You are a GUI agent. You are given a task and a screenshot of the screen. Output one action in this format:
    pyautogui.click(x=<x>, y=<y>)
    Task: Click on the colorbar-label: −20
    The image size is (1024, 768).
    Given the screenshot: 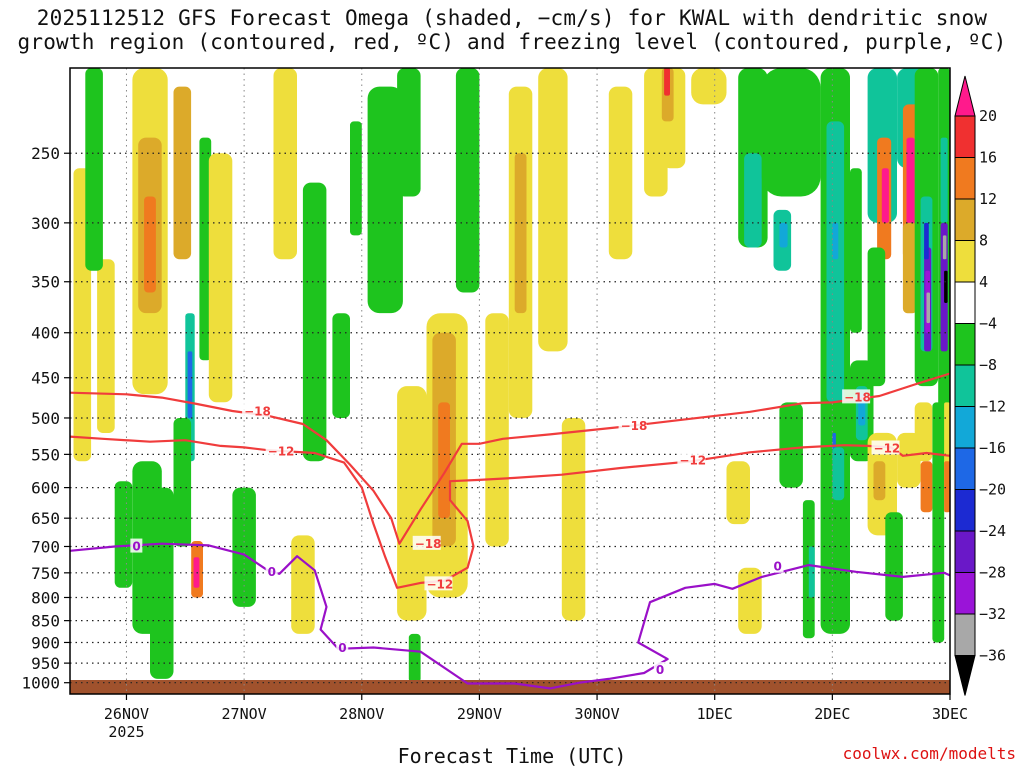 What is the action you would take?
    pyautogui.click(x=992, y=490)
    